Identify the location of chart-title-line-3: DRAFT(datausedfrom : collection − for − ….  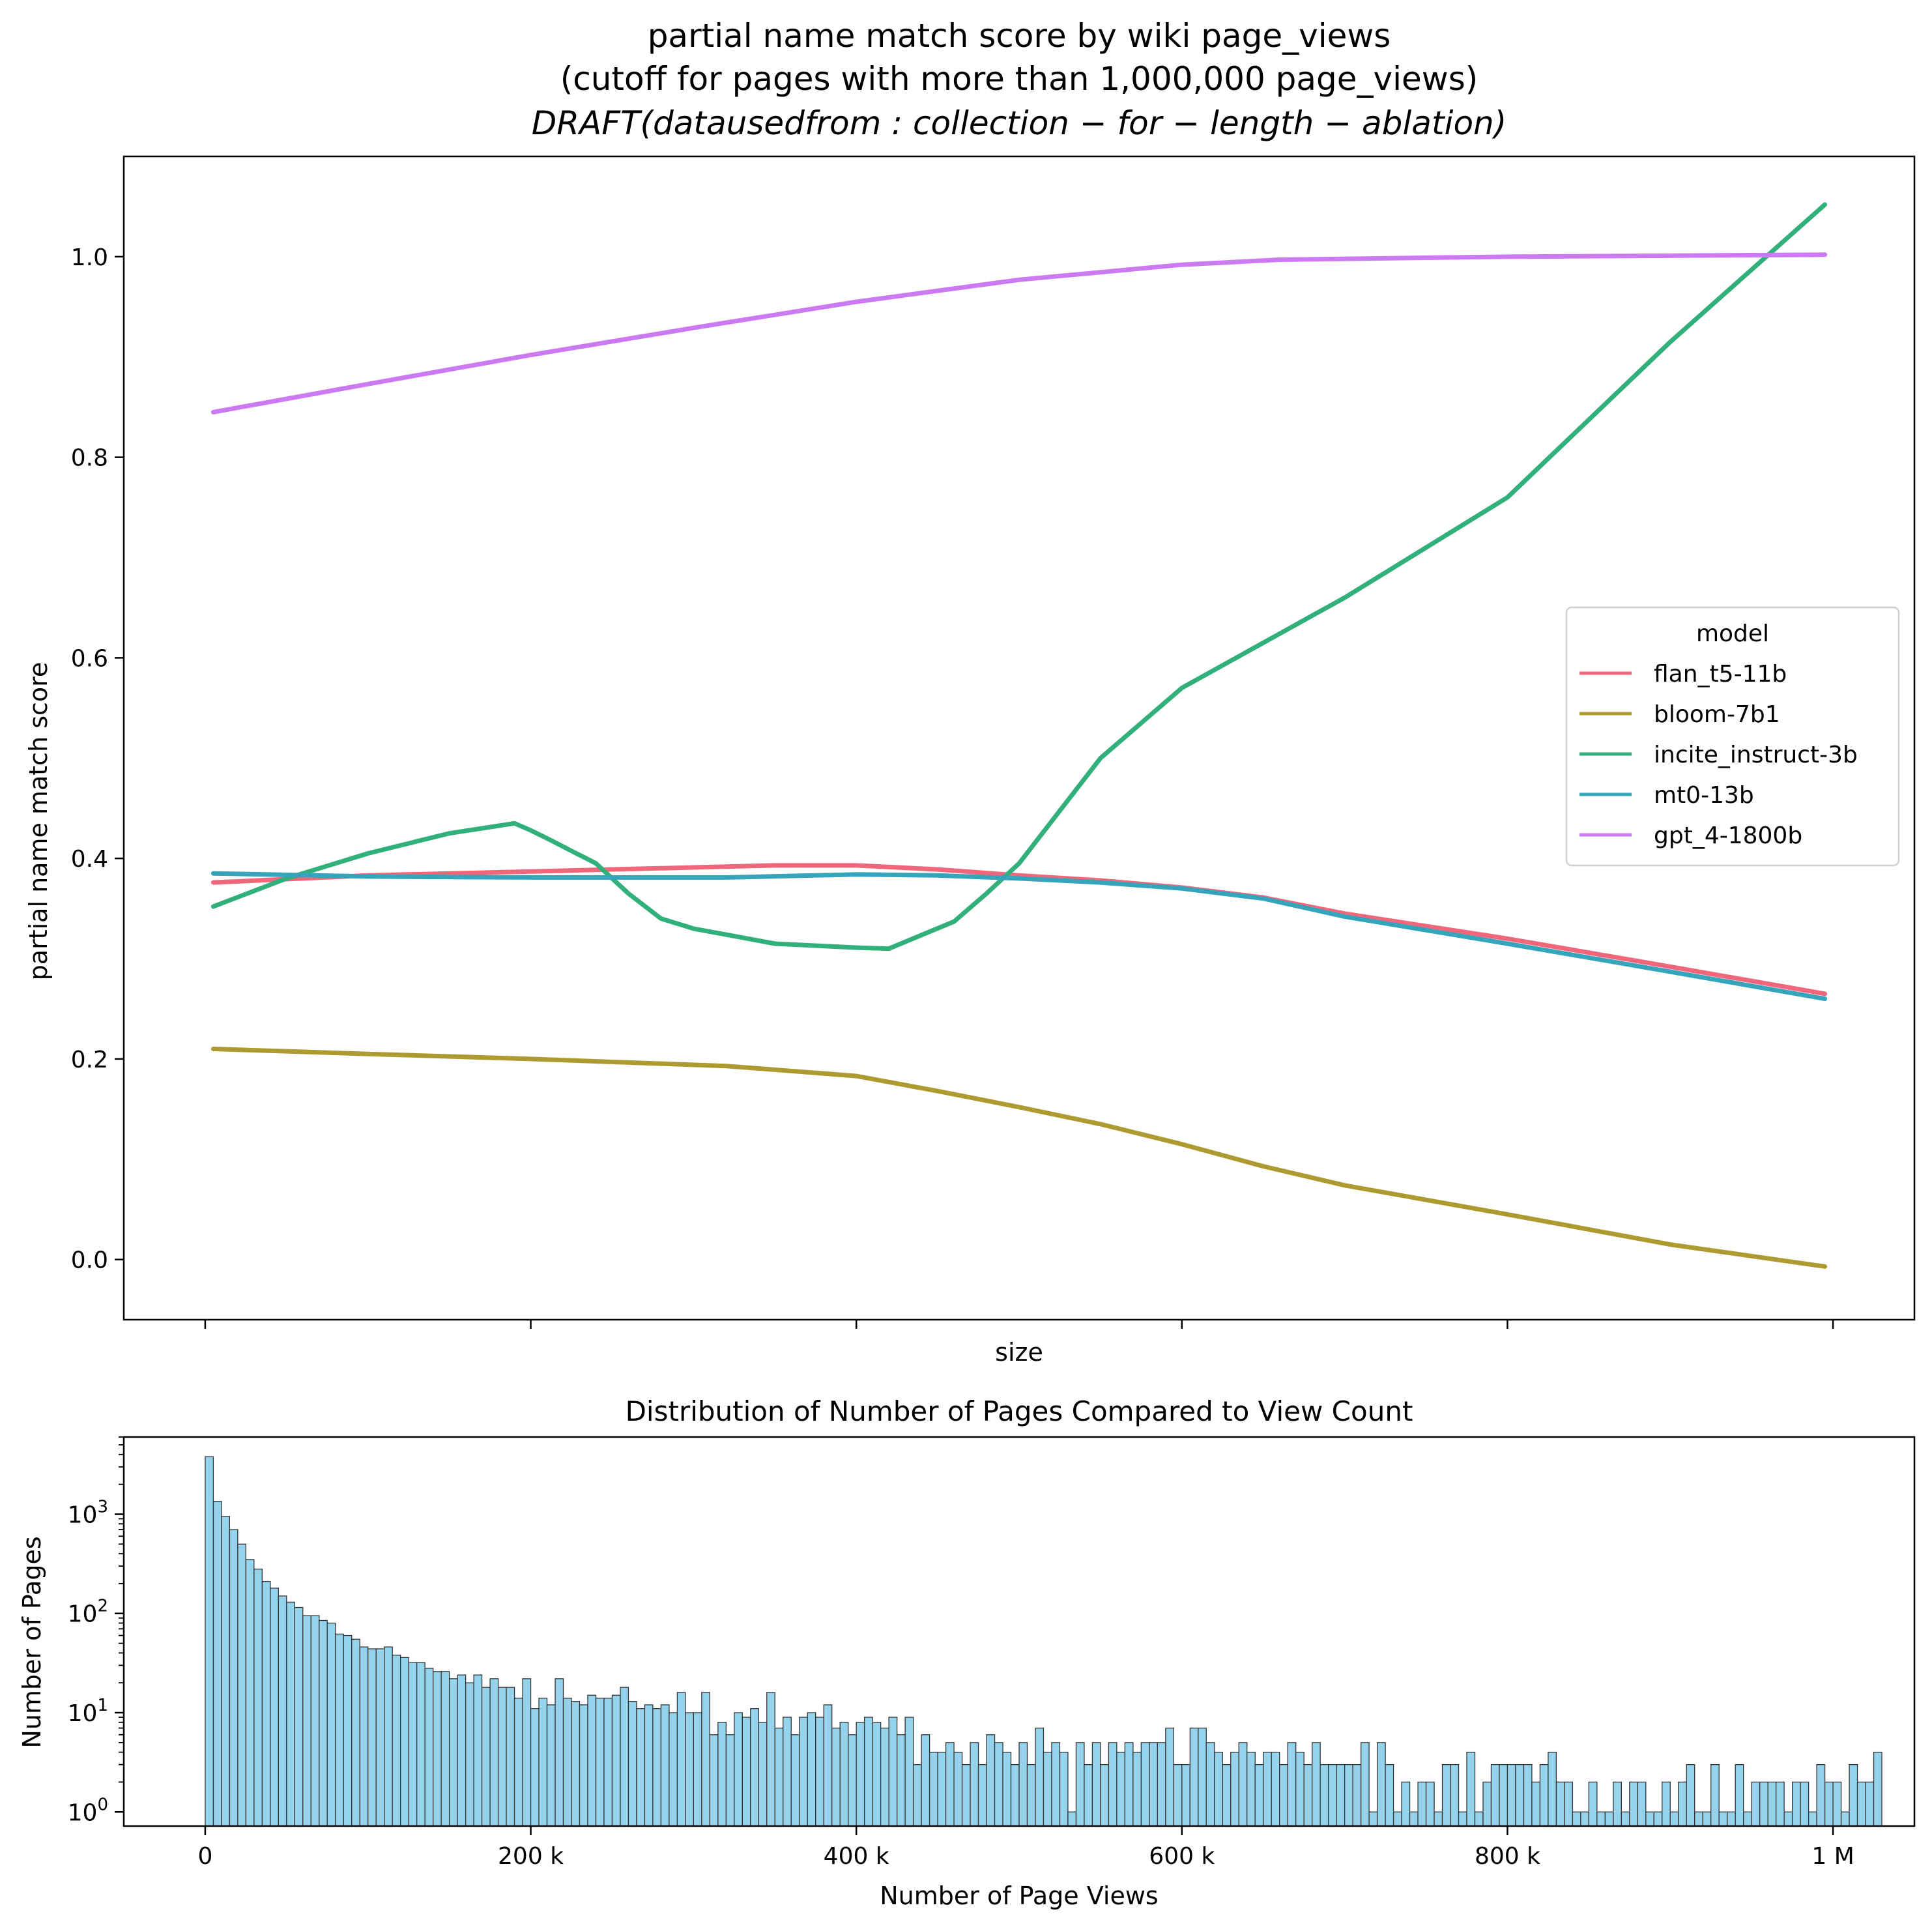
(1019, 123).